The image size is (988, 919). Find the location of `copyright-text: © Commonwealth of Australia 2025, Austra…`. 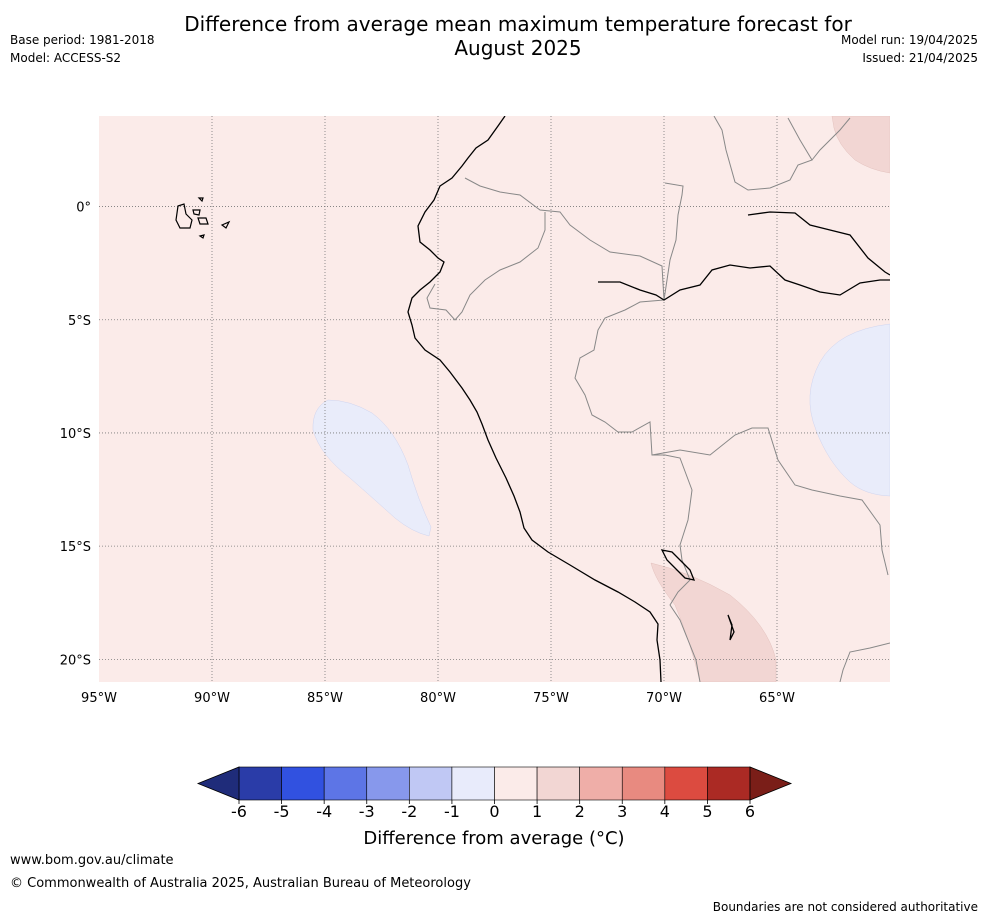

copyright-text: © Commonwealth of Australia 2025, Austra… is located at coordinates (240, 883).